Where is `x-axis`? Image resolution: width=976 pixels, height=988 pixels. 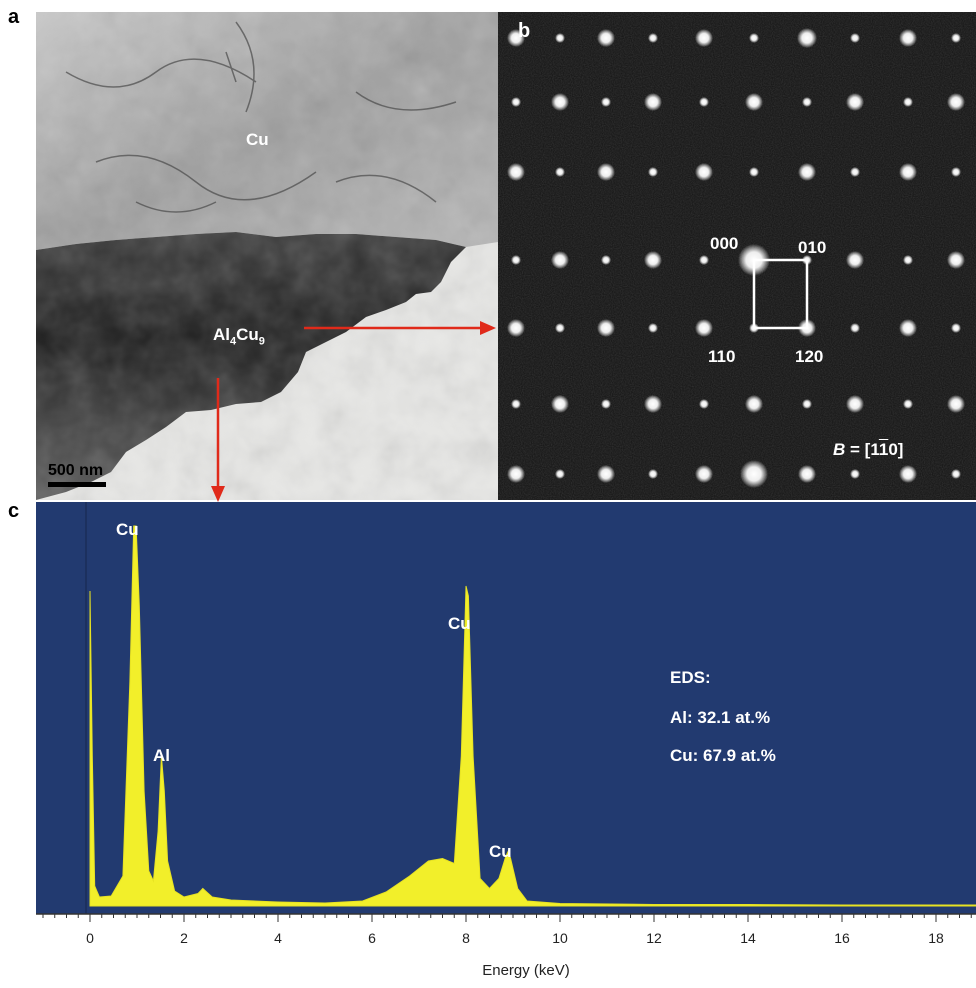 x-axis is located at coordinates (506, 917).